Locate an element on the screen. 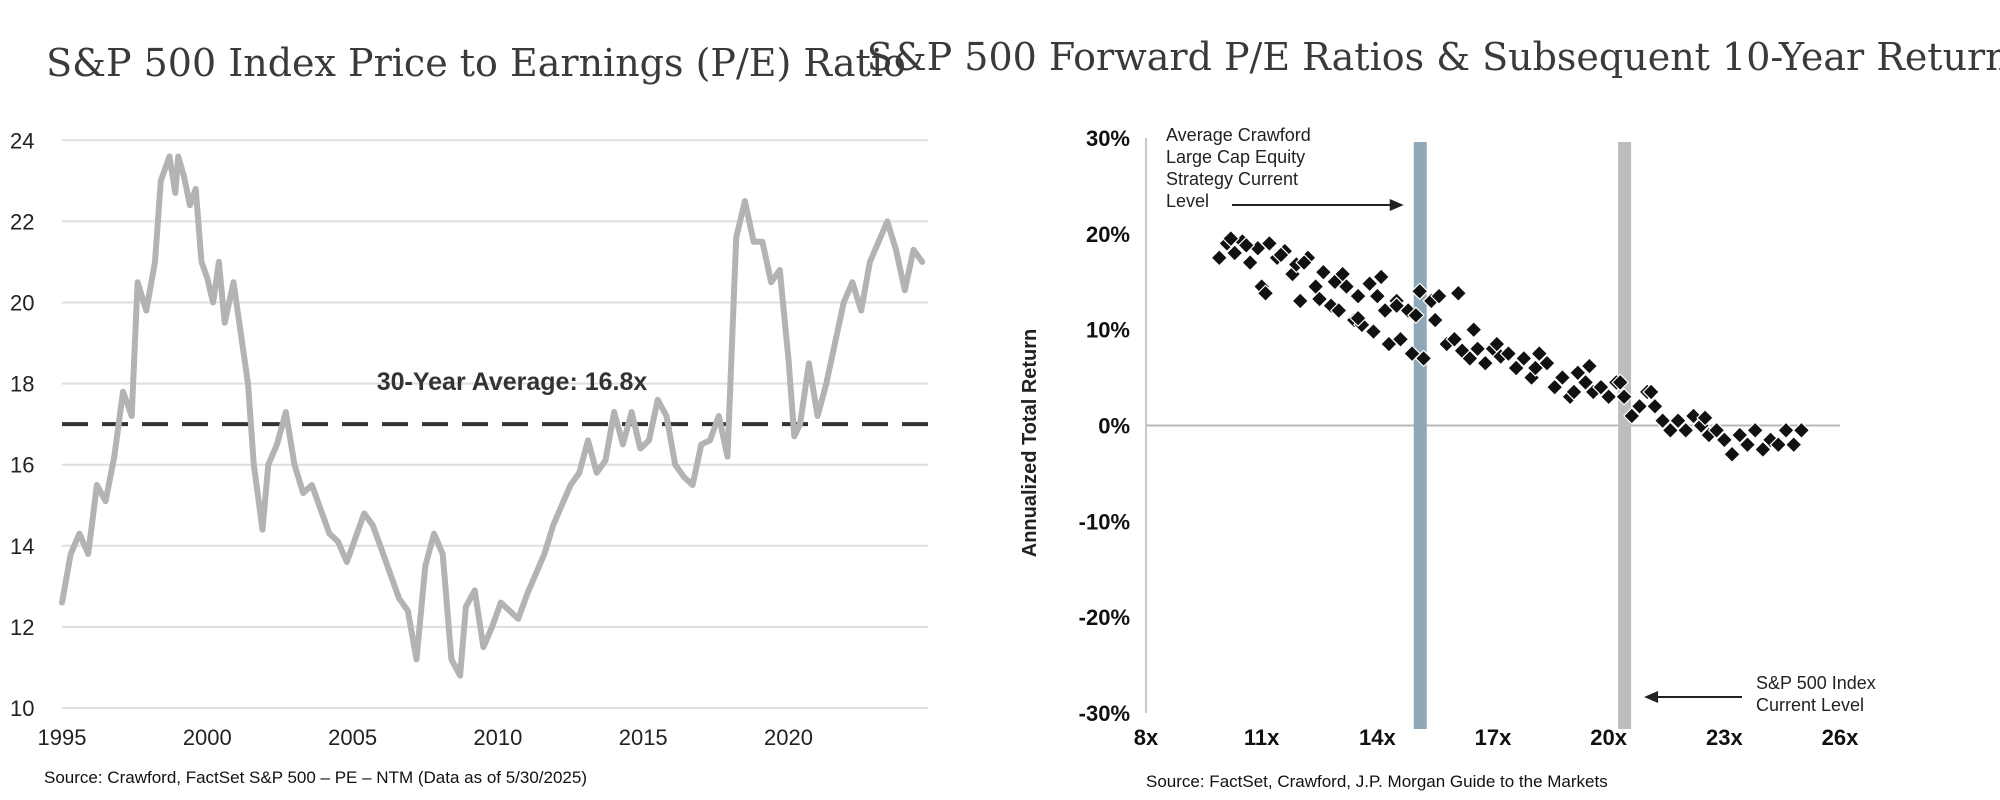 The height and width of the screenshot is (800, 2000). sp500-level-band is located at coordinates (1625, 435).